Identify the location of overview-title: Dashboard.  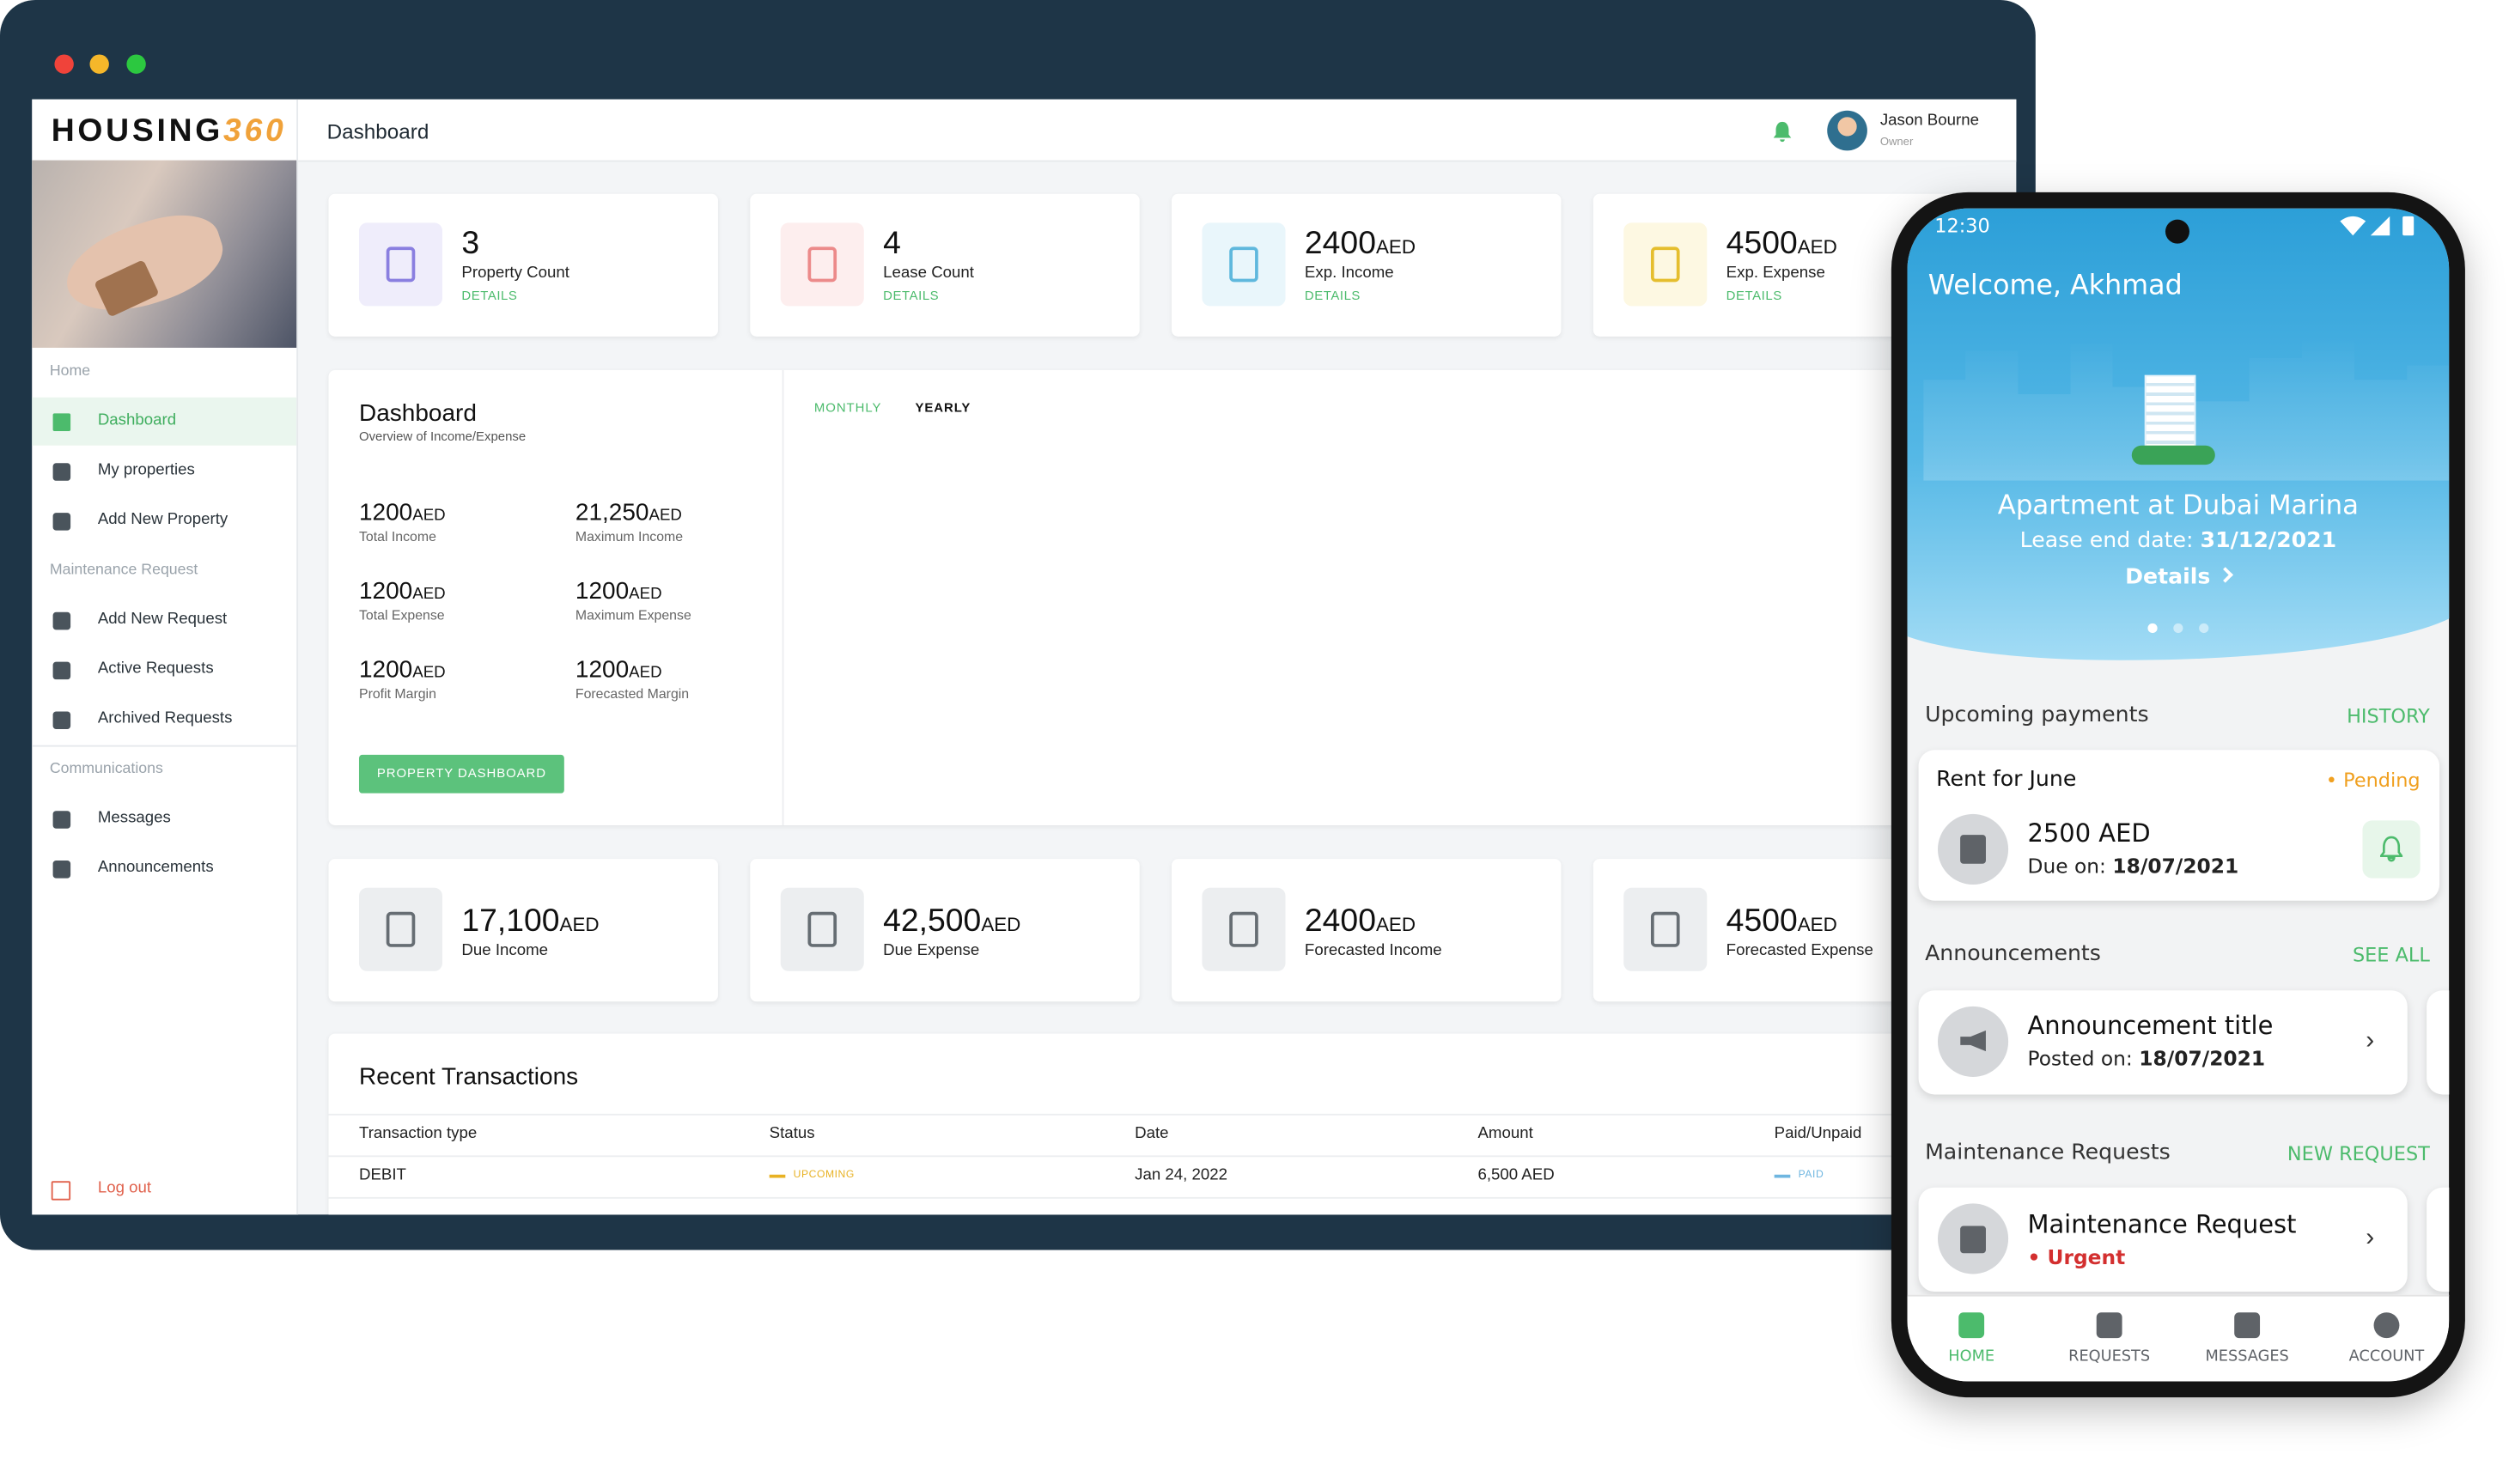
(417, 414).